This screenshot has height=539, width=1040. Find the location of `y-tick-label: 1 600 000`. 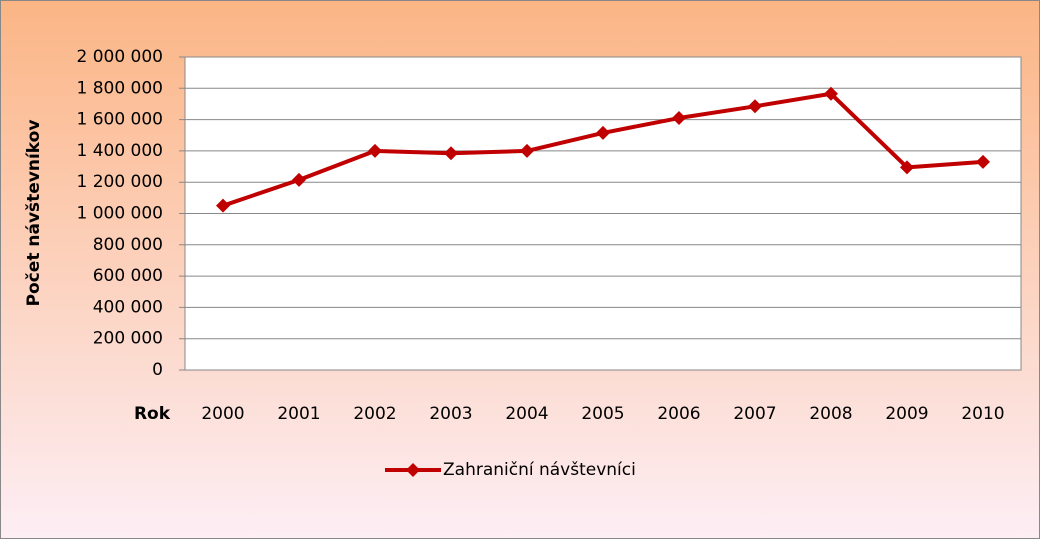

y-tick-label: 1 600 000 is located at coordinates (119, 120).